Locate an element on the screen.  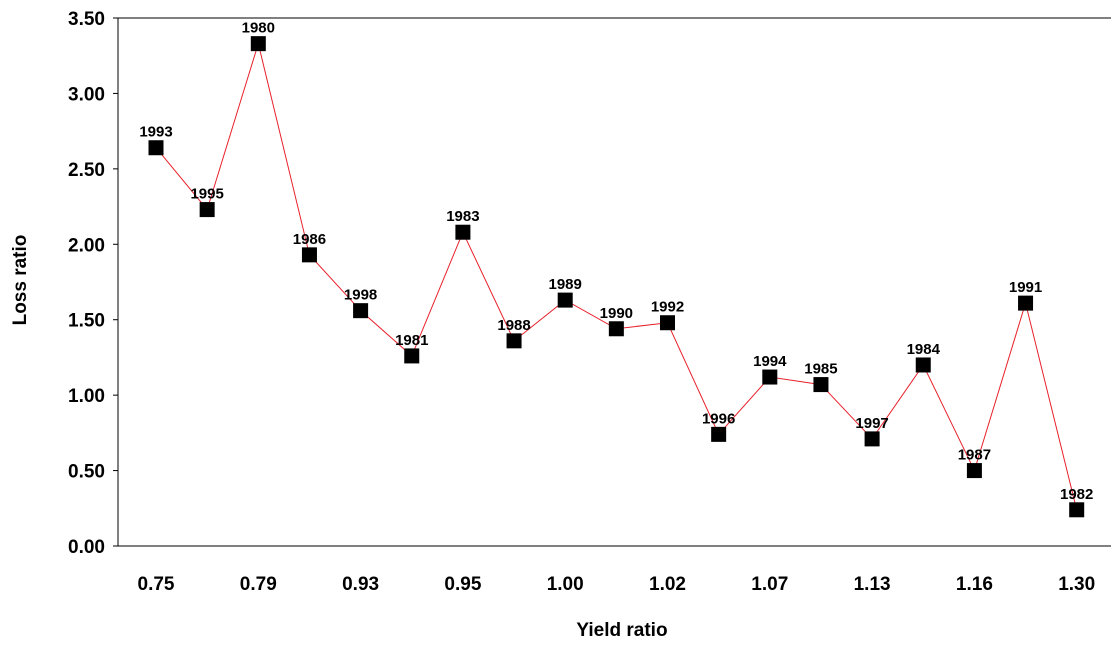
y-tick-label: 2.00 is located at coordinates (86, 245).